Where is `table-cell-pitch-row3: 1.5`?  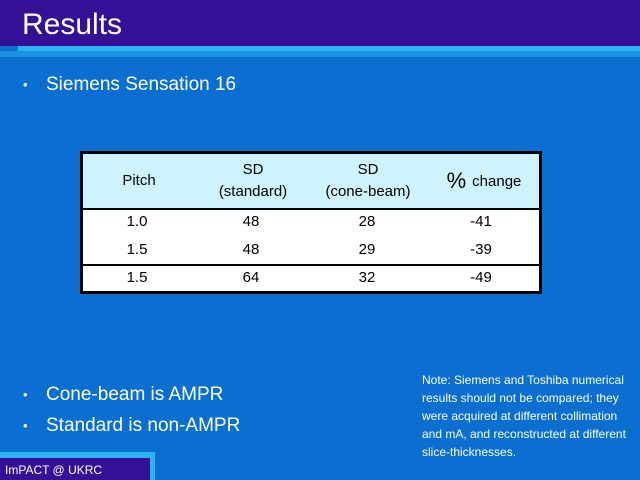
table-cell-pitch-row3: 1.5 is located at coordinates (137, 277).